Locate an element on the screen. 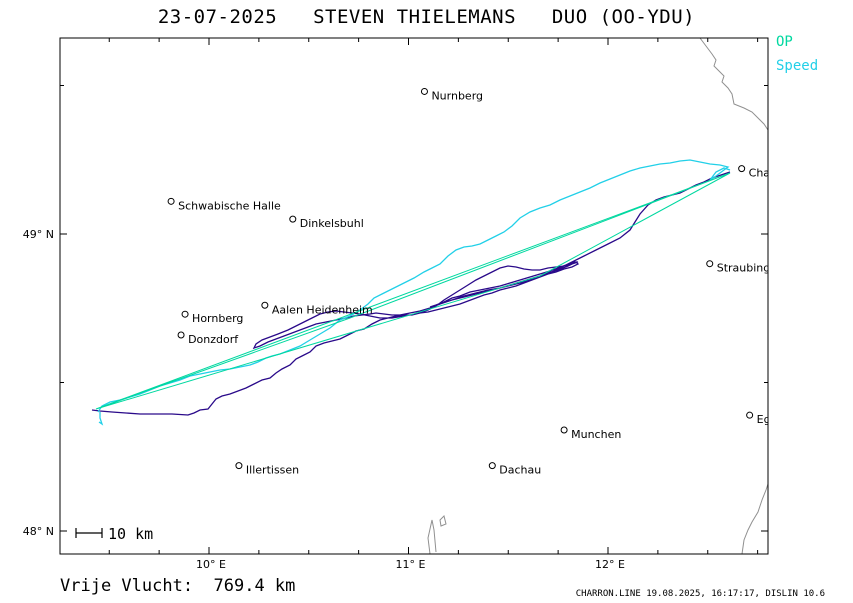 This screenshot has height=603, width=853. place-marker: Eg is located at coordinates (758, 418).